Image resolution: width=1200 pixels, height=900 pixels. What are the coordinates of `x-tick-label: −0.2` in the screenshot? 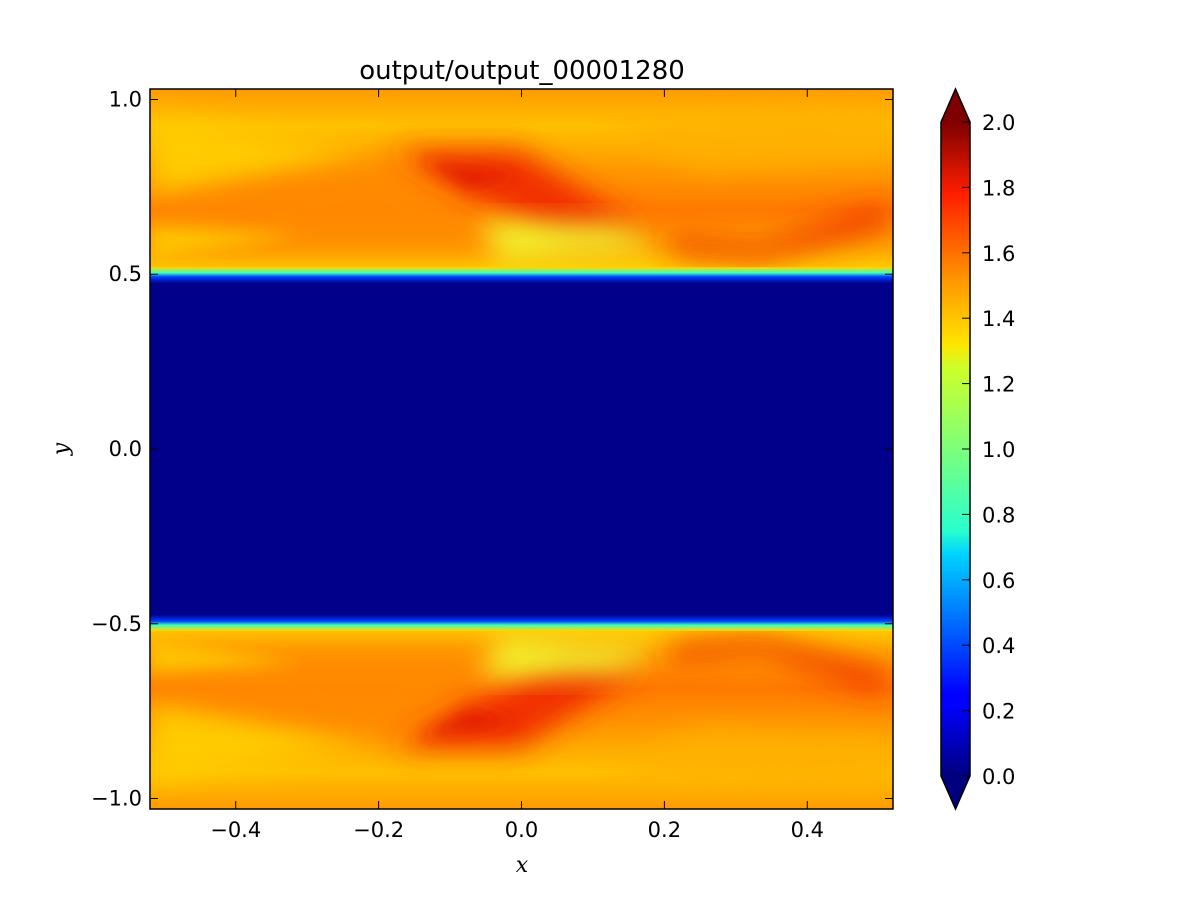 It's located at (378, 830).